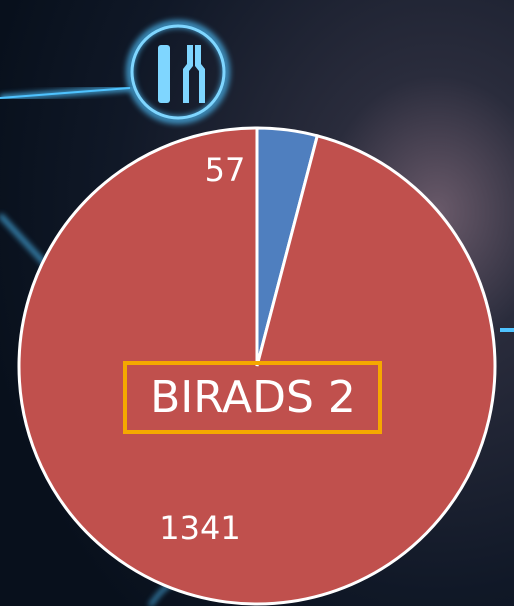 This screenshot has height=606, width=514. Describe the element at coordinates (225, 170) in the screenshot. I see `data-label: 57` at that location.